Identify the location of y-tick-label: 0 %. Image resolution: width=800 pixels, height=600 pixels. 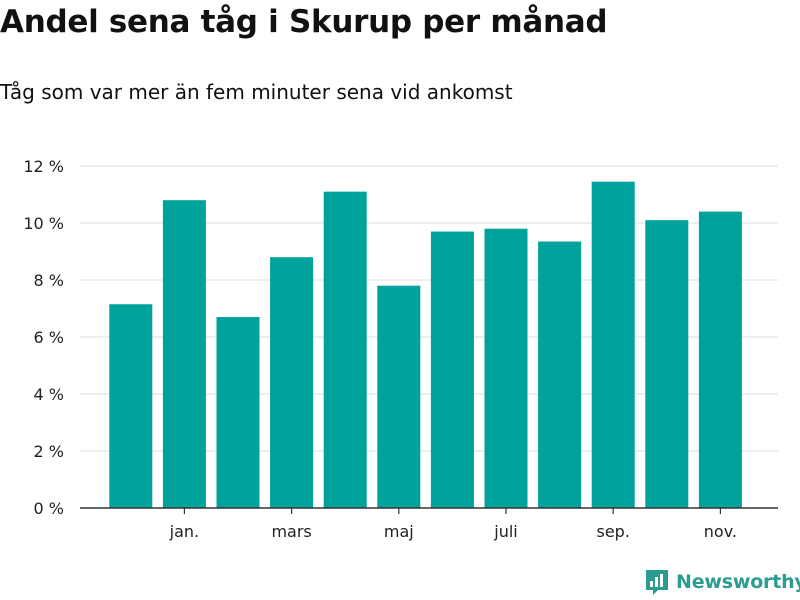
(49, 508).